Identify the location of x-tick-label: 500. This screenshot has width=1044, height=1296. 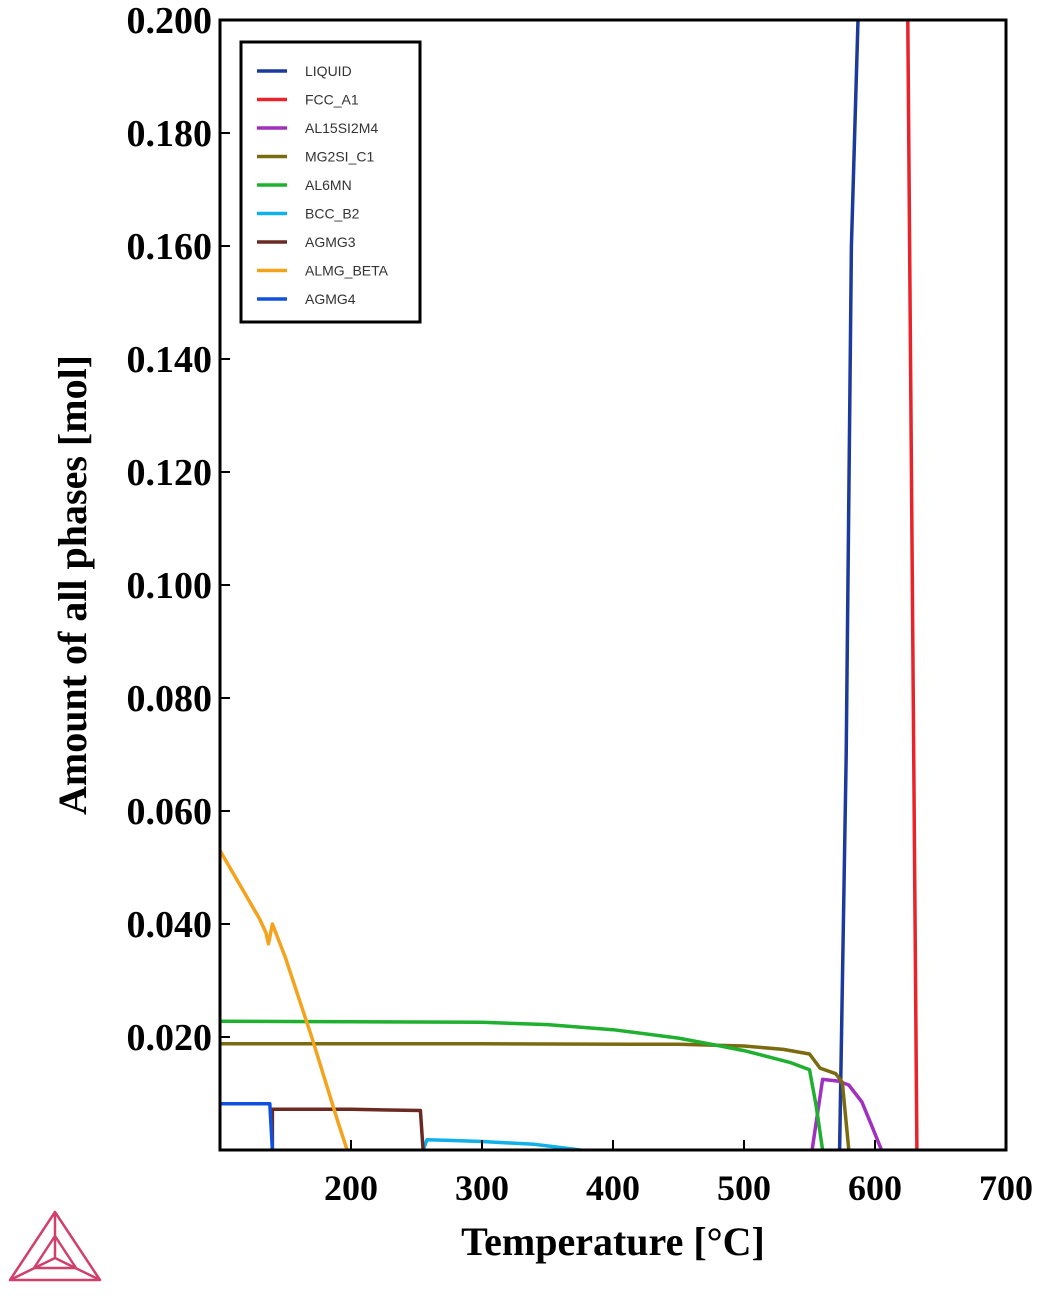
(744, 1188).